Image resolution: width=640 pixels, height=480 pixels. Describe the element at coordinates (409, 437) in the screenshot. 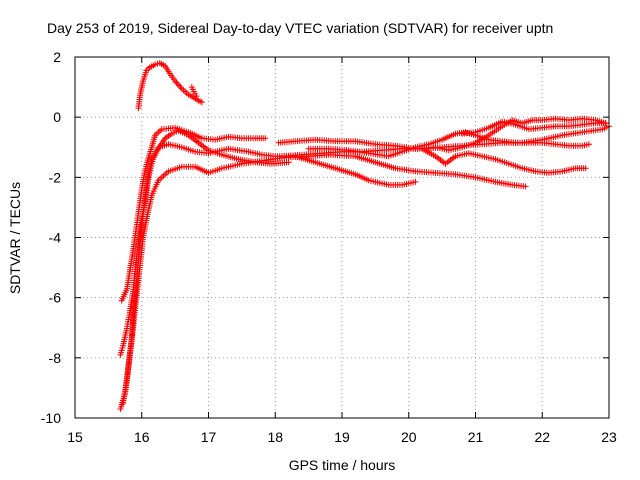

I see `x-tick-label: 20` at that location.